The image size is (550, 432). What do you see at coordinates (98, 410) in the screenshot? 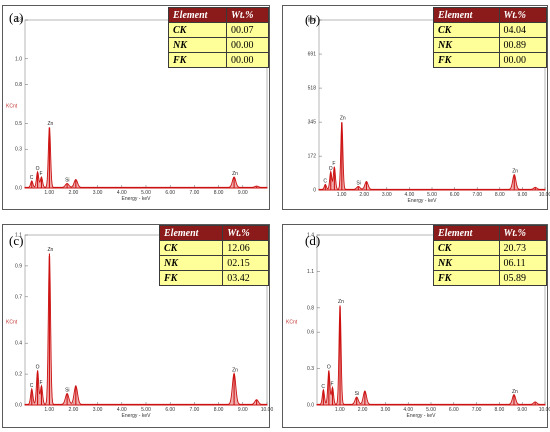
I see `x-tick-label: 3.00` at bounding box center [98, 410].